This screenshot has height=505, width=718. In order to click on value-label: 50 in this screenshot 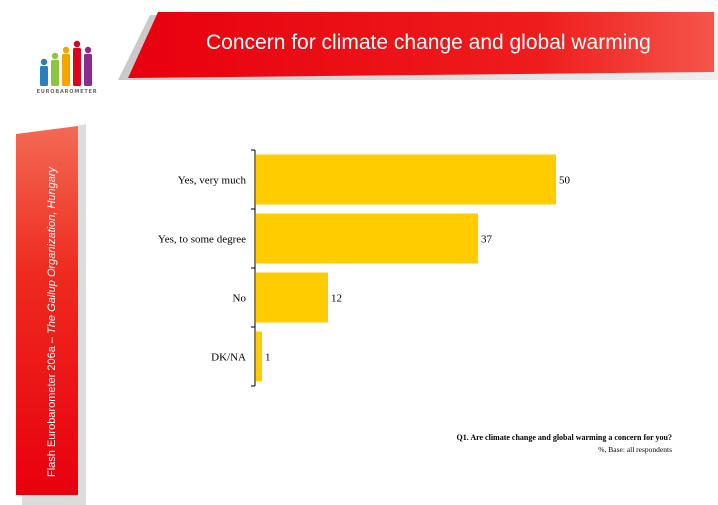, I will do `click(565, 181)`.